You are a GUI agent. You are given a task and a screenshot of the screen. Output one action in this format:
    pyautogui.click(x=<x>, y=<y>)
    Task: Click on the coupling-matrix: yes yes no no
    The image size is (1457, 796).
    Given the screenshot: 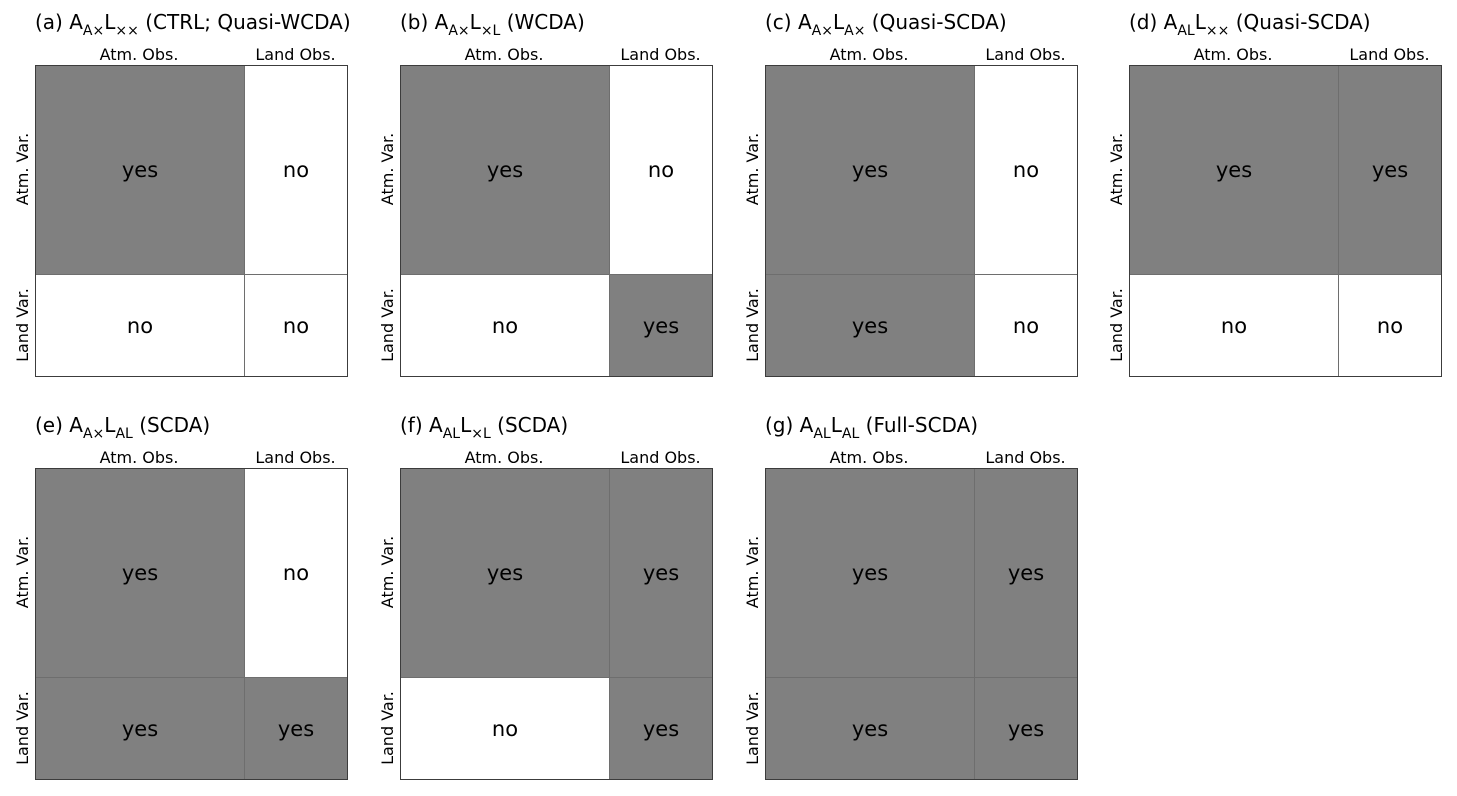 What is the action you would take?
    pyautogui.click(x=1285, y=221)
    